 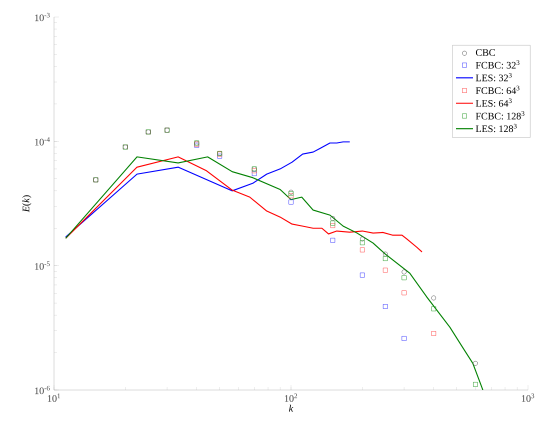 I want to click on y-axis-title: E(k), so click(x=27, y=203).